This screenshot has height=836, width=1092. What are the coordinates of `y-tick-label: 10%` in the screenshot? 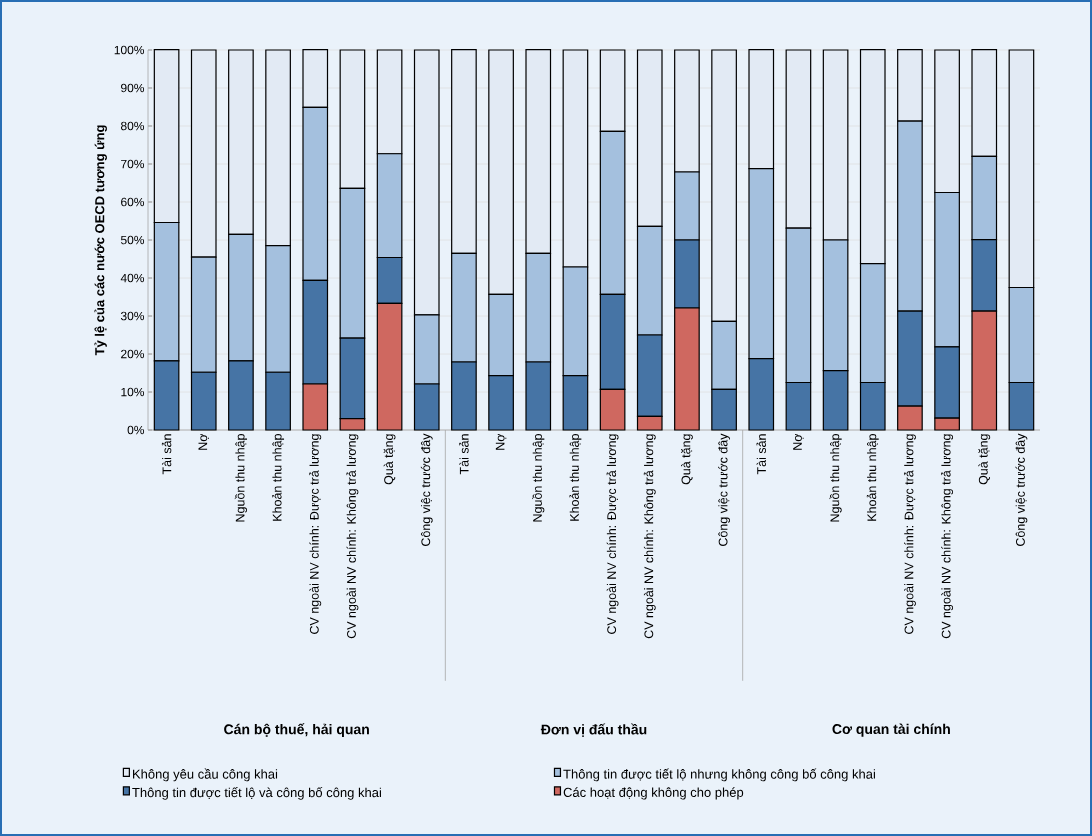 It's located at (133, 392).